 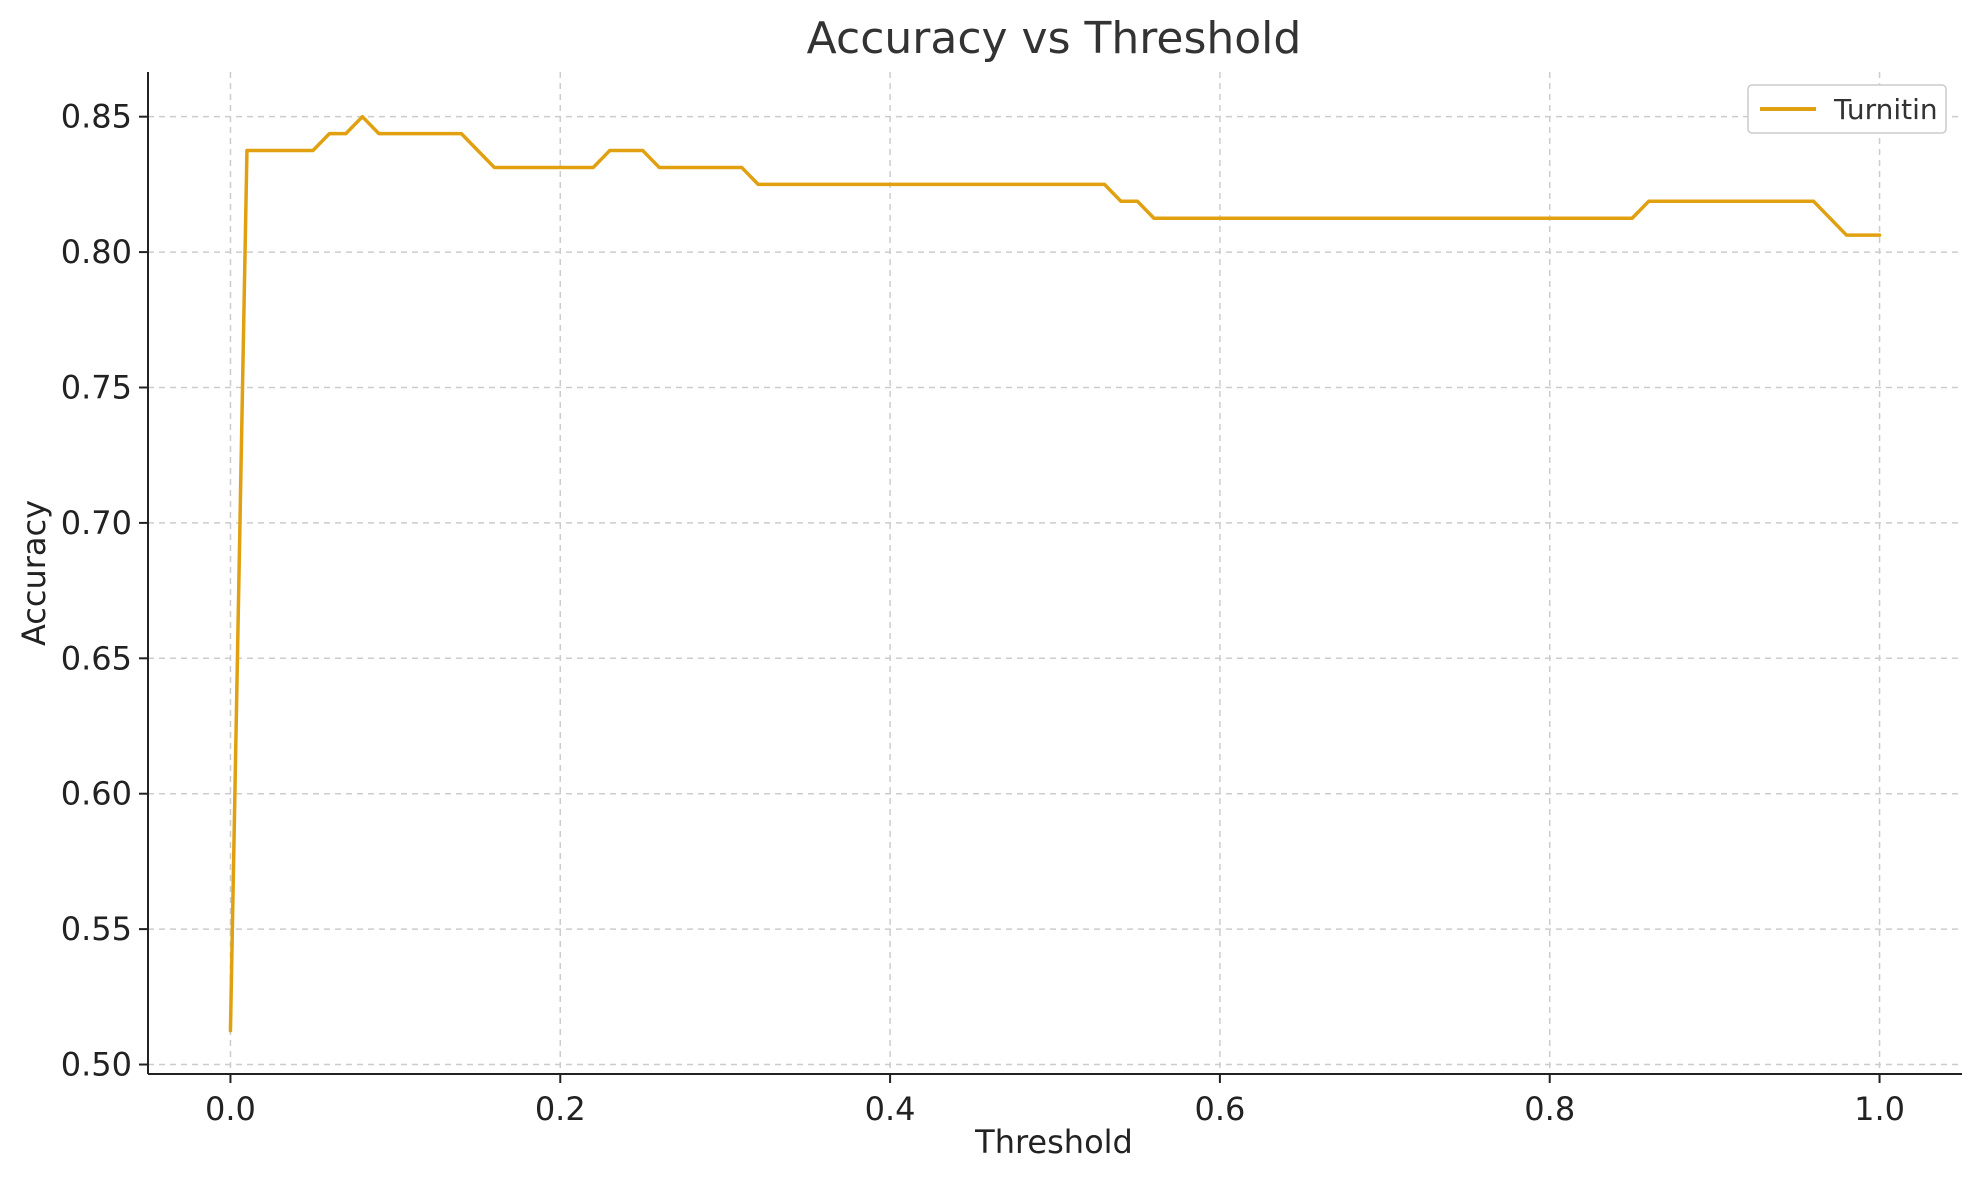 What do you see at coordinates (96, 658) in the screenshot?
I see `y-tick-label: 0.65` at bounding box center [96, 658].